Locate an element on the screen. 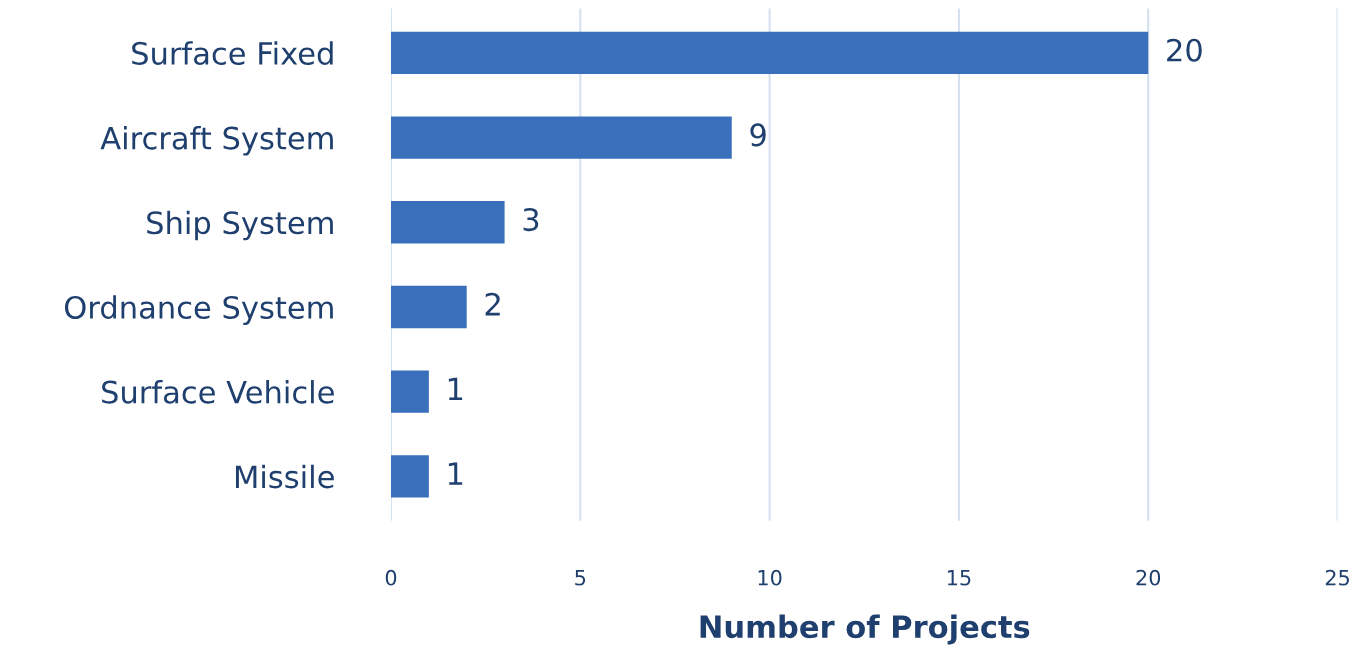 The width and height of the screenshot is (1360, 651). x-tick-label: 0 is located at coordinates (391, 577).